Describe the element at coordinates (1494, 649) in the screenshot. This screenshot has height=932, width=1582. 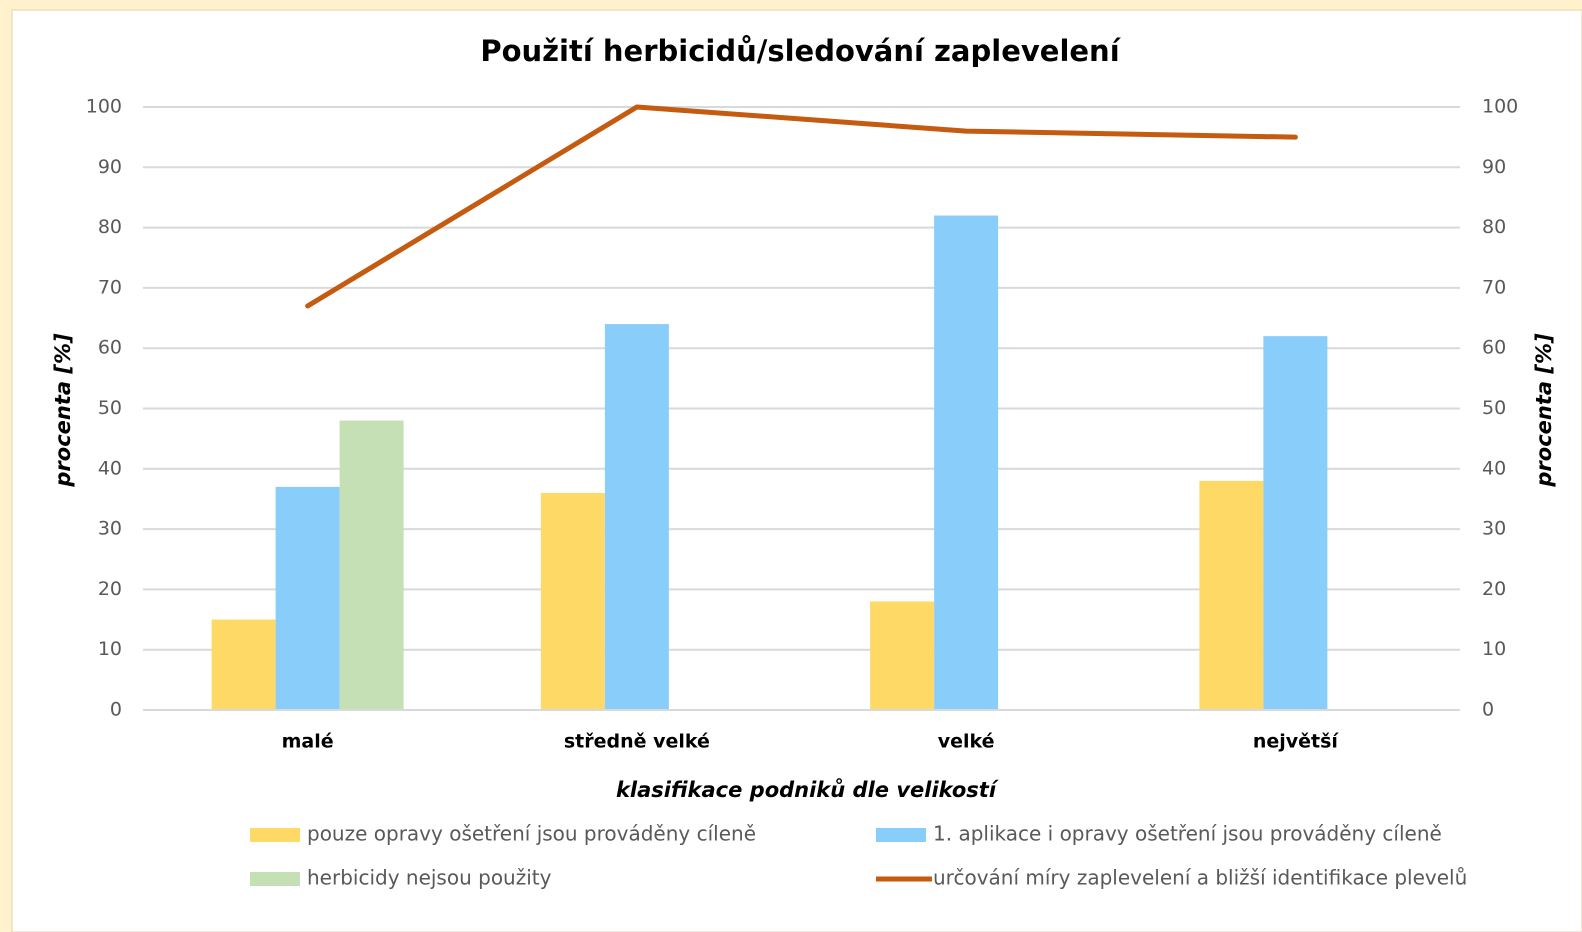
I see `y2-tick-label: 10` at that location.